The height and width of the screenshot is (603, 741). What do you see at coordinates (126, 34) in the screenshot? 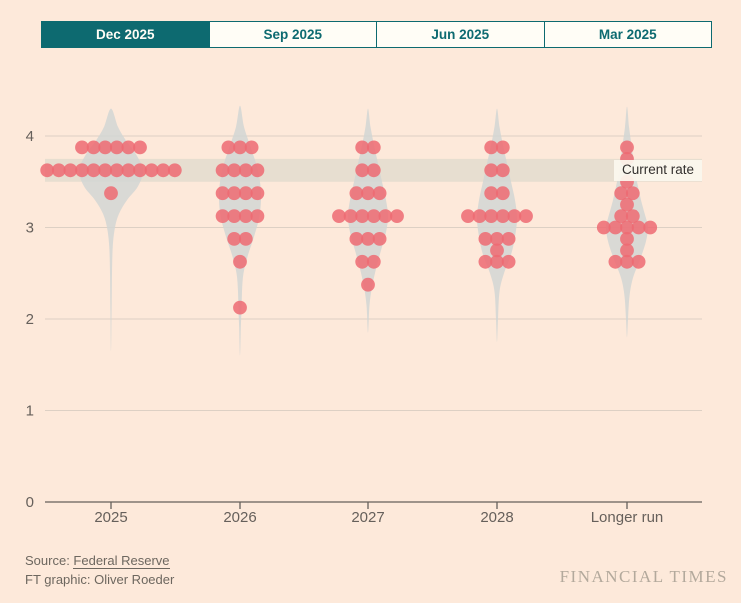
I see `tab-dec-2025: Dec 2025` at bounding box center [126, 34].